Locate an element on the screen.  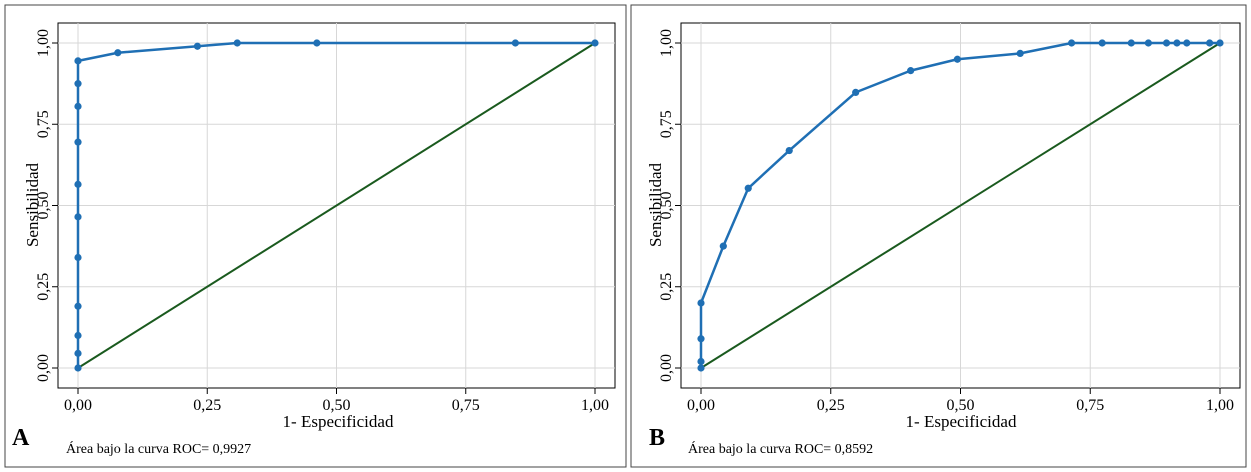
panel-label: B is located at coordinates (657, 438).